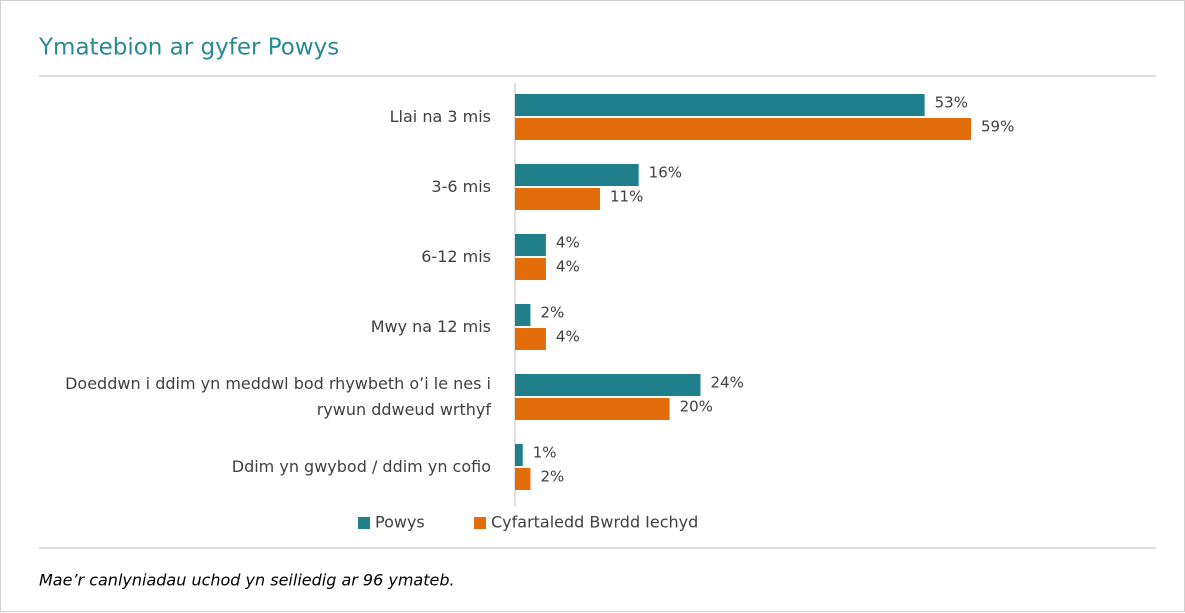 The height and width of the screenshot is (613, 1185). Describe the element at coordinates (440, 116) in the screenshot. I see `category-label: Llai na 3 mis` at that location.